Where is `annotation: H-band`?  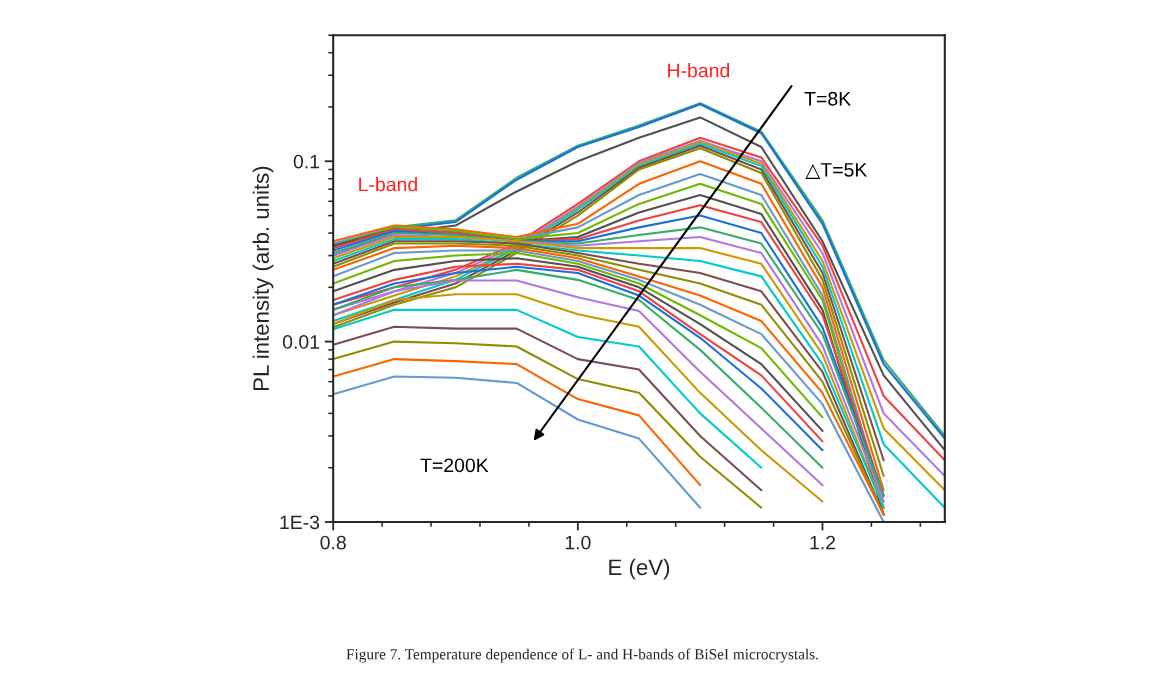 annotation: H-band is located at coordinates (699, 70).